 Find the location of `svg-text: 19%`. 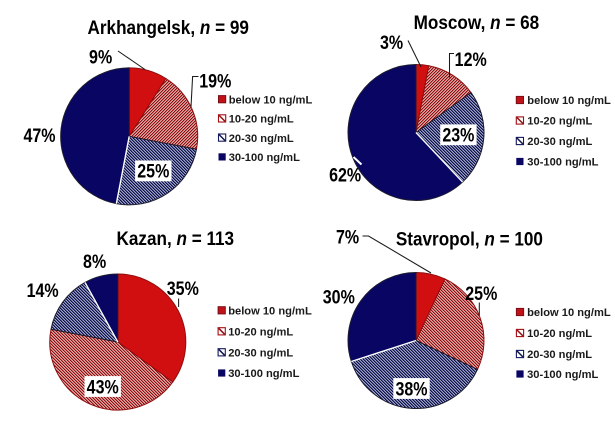

svg-text: 19% is located at coordinates (215, 81).